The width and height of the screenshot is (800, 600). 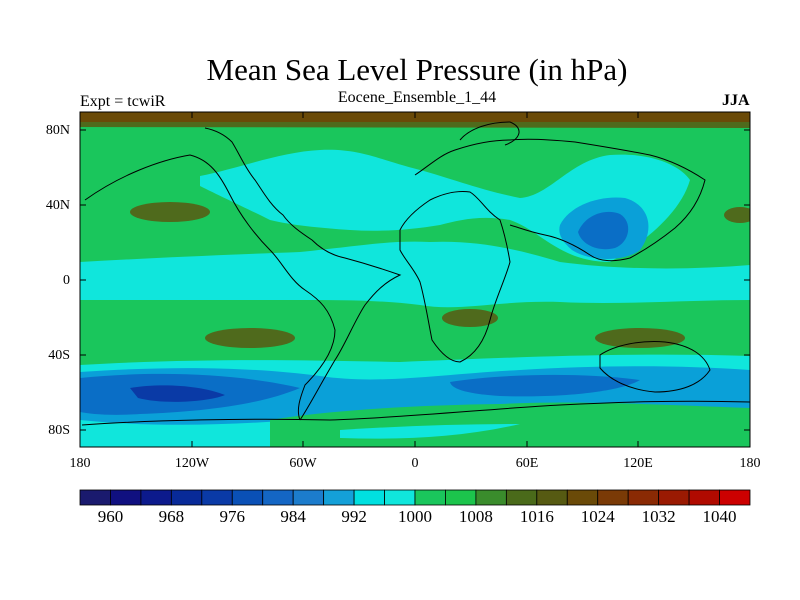 I want to click on south-america-east-coast, so click(x=303, y=274).